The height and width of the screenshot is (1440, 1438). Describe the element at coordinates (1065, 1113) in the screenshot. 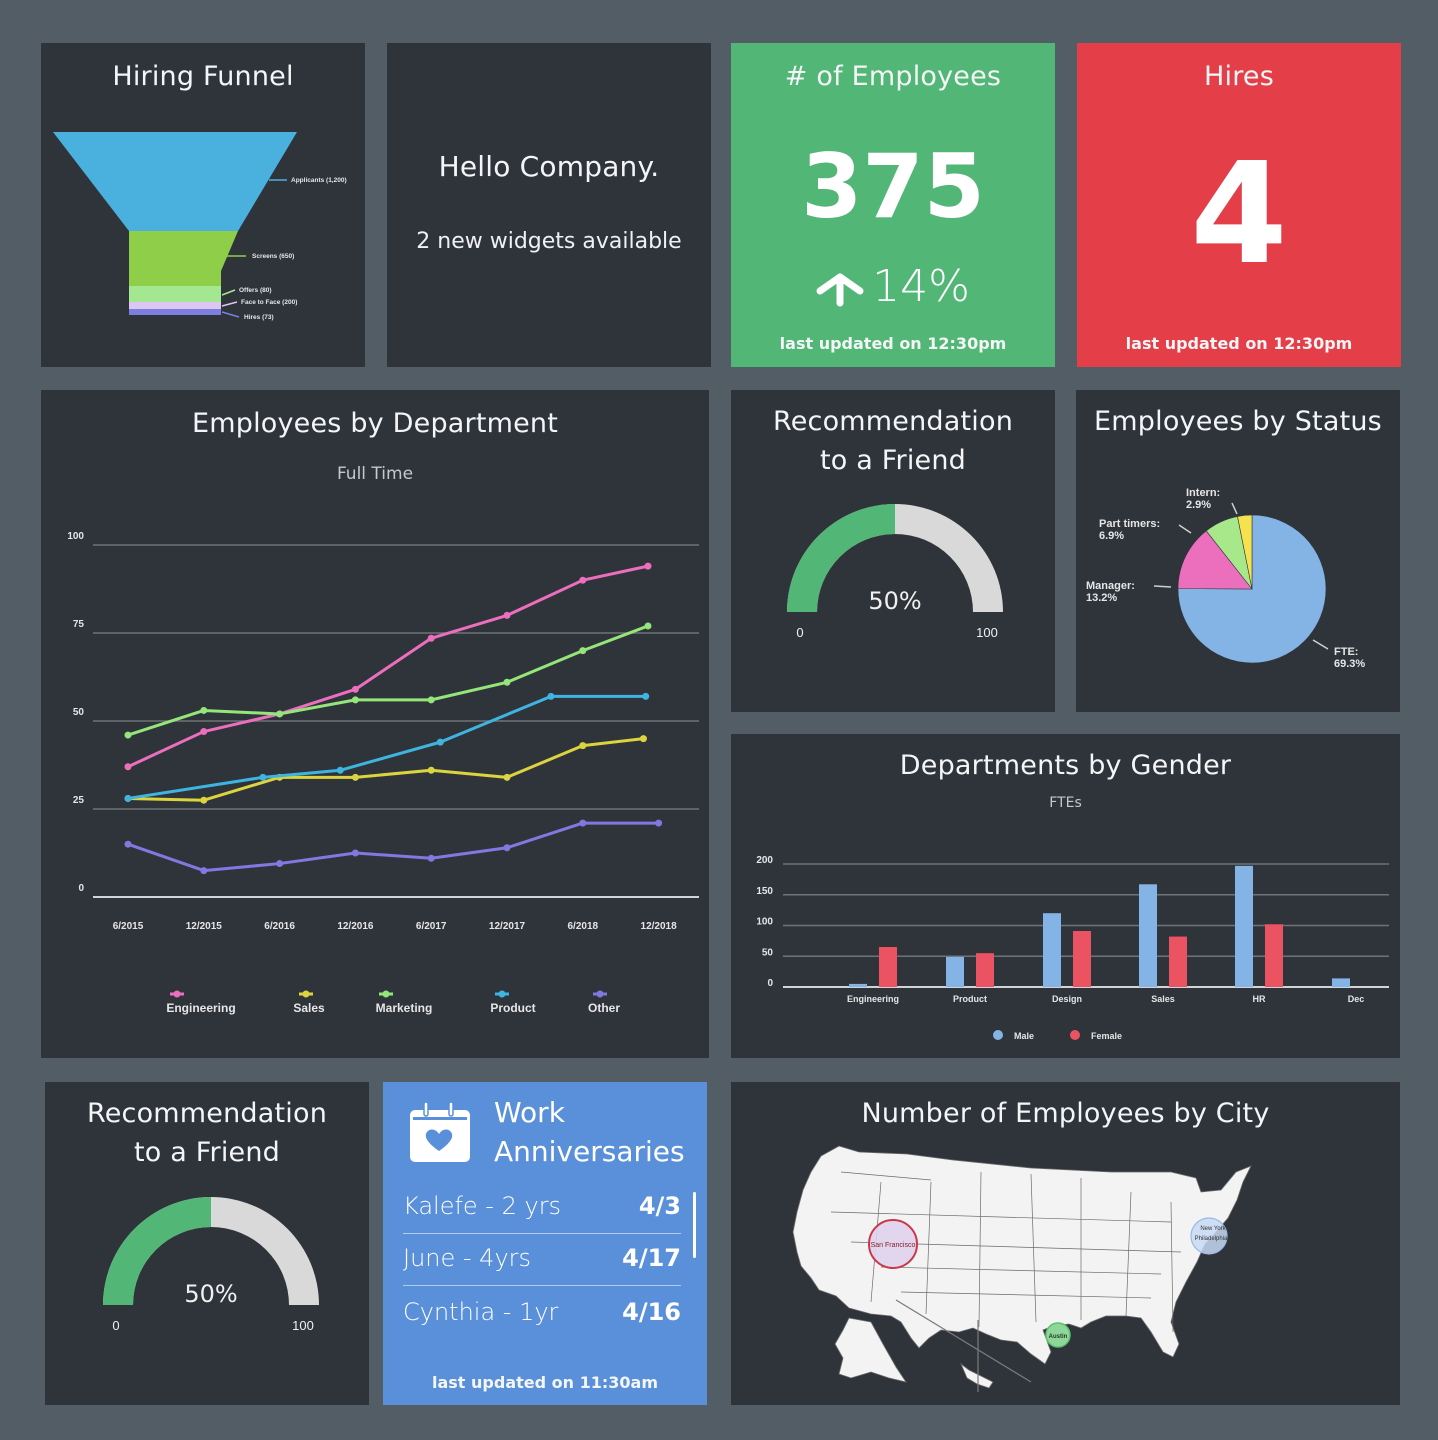

I see `city-map-title: Number of Employees by City` at that location.